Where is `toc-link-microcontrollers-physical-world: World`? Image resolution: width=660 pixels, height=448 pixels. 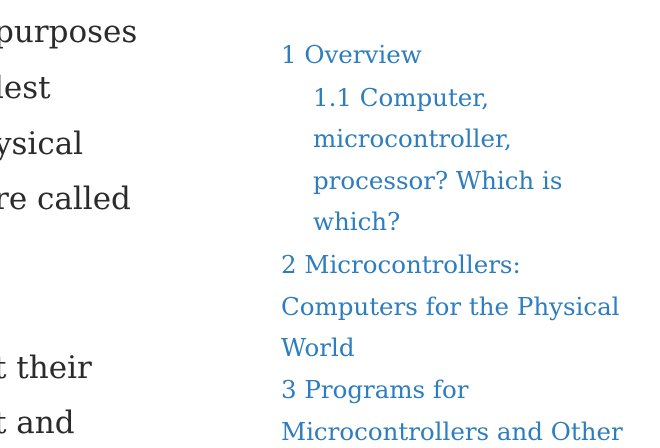 toc-link-microcontrollers-physical-world: World is located at coordinates (318, 347).